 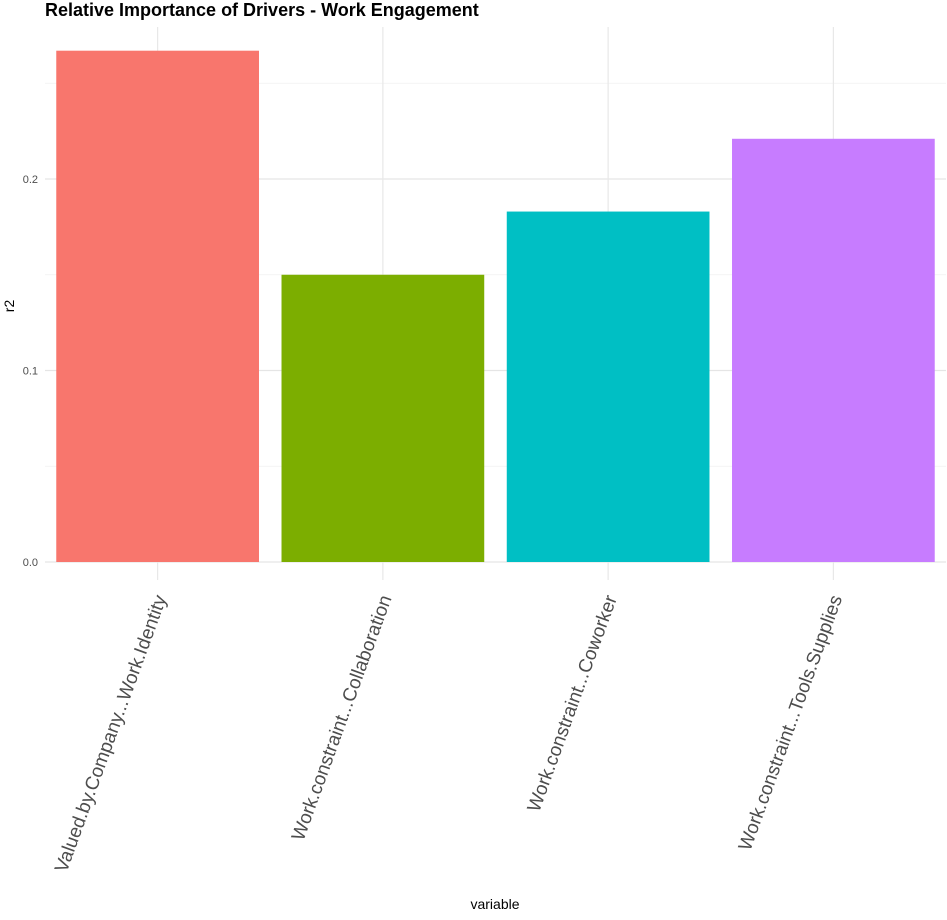 I want to click on x-axis-label: variable, so click(x=494, y=904).